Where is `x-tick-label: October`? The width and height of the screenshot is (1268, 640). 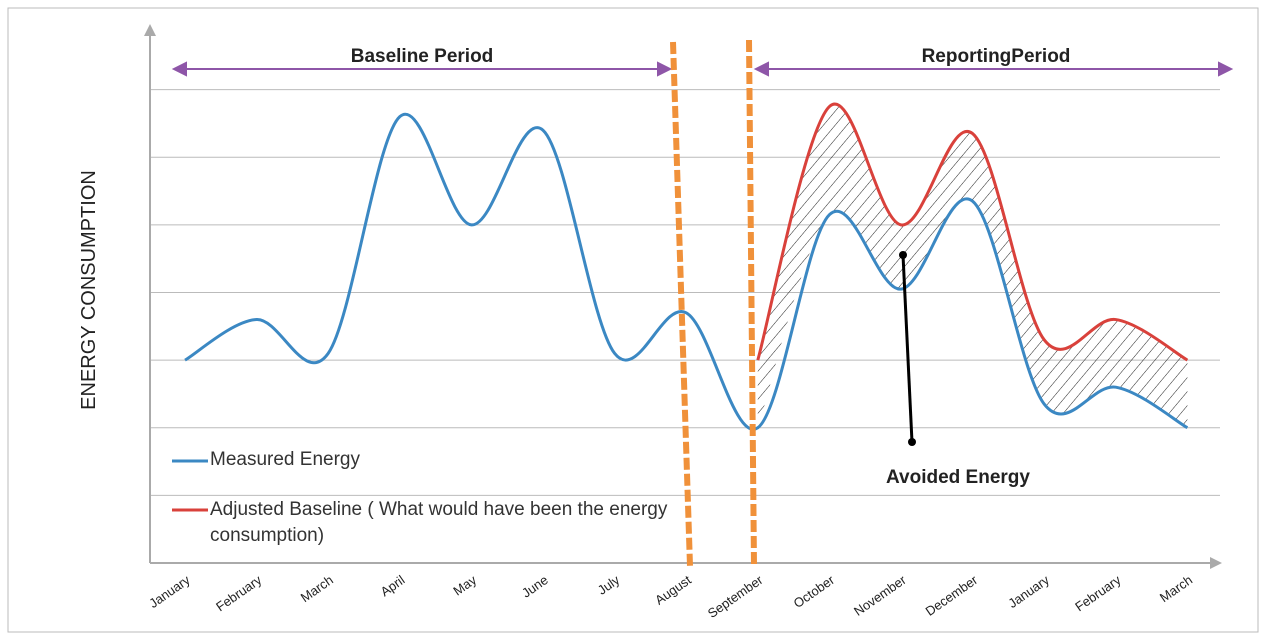 x-tick-label: October is located at coordinates (814, 591).